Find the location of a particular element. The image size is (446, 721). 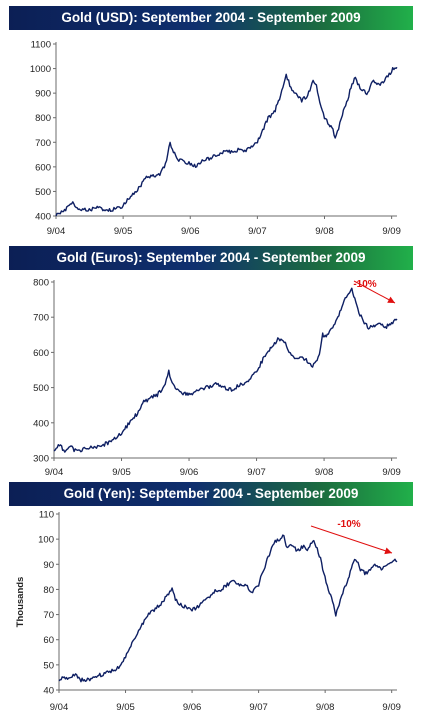

y-tick-label: 70 is located at coordinates (48, 615).